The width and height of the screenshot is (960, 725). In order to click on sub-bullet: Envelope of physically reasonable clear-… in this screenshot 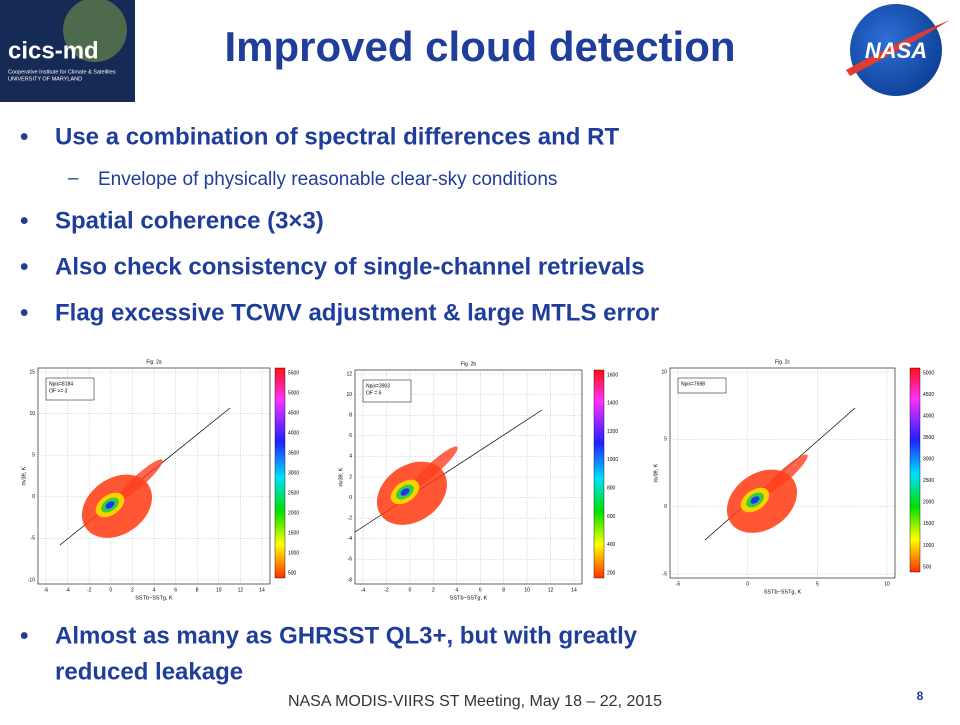, I will do `click(327, 179)`.